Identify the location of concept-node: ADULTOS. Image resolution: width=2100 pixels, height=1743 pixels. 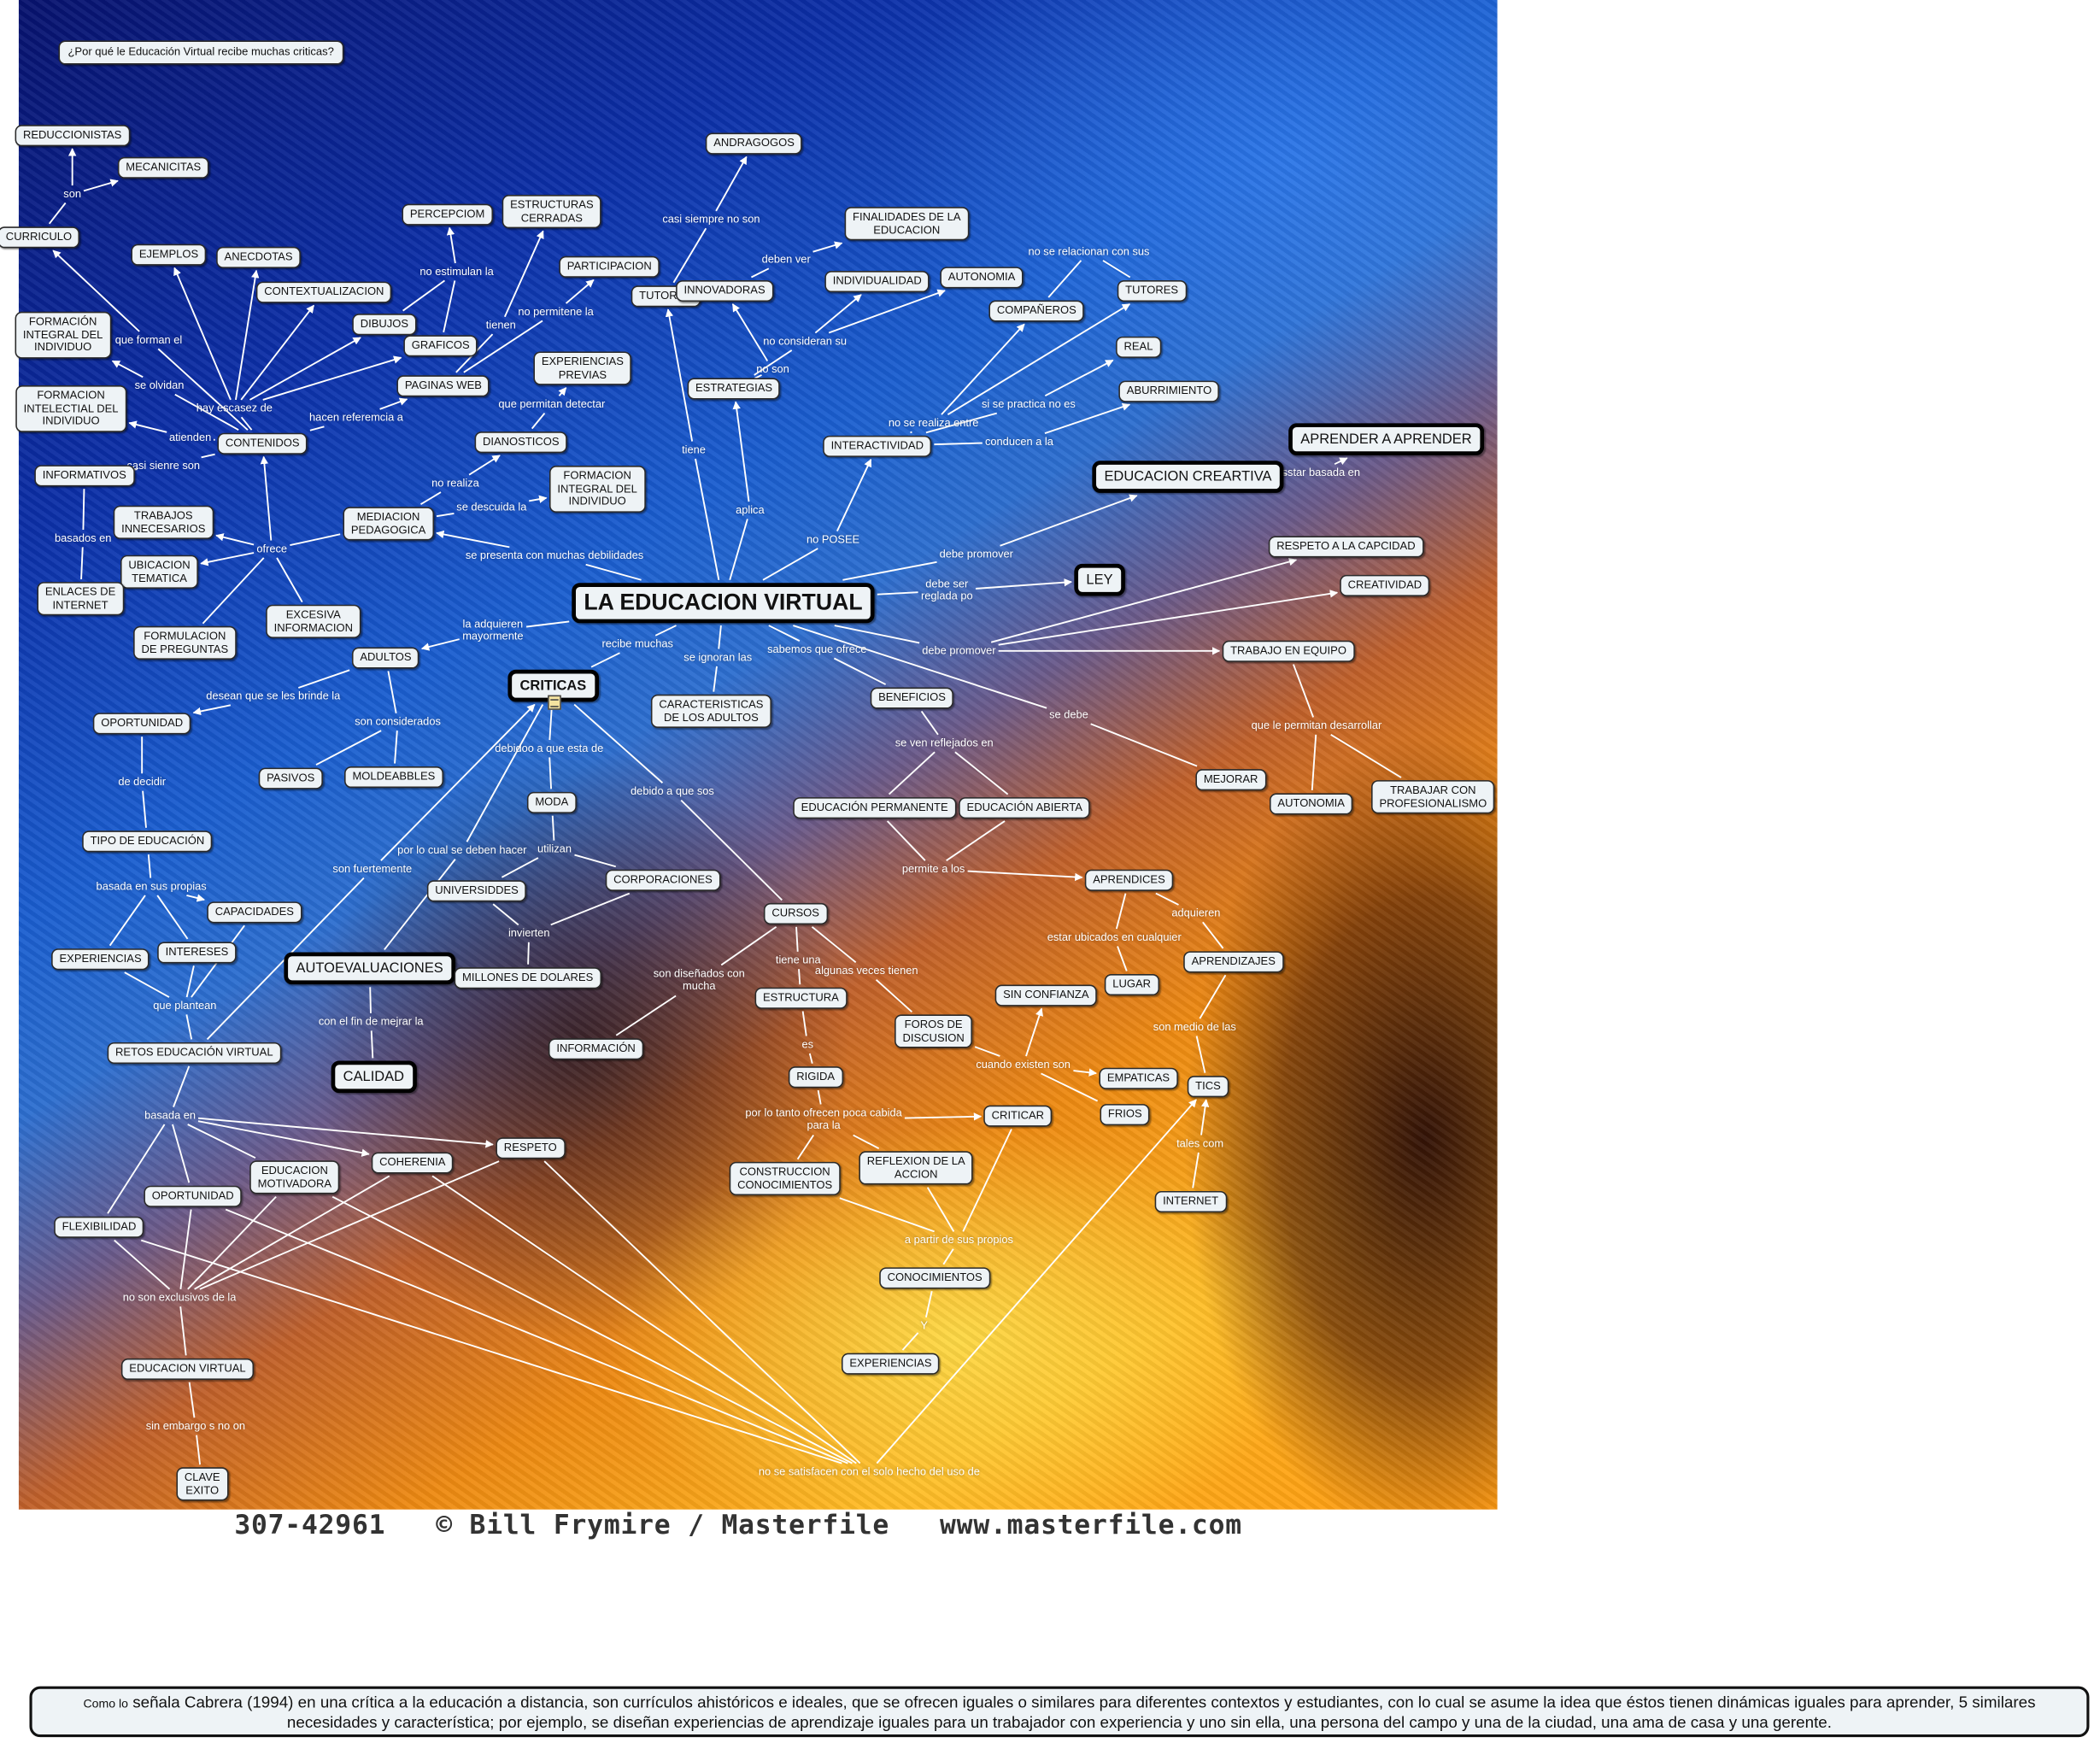
(385, 657).